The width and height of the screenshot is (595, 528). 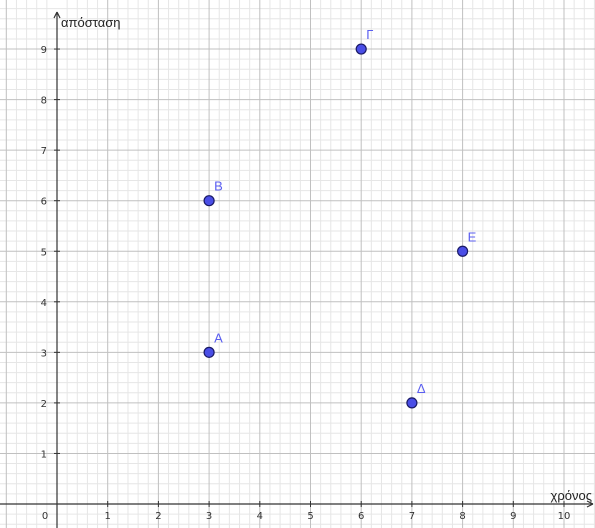 I want to click on y-tick-label: 6, so click(x=44, y=202).